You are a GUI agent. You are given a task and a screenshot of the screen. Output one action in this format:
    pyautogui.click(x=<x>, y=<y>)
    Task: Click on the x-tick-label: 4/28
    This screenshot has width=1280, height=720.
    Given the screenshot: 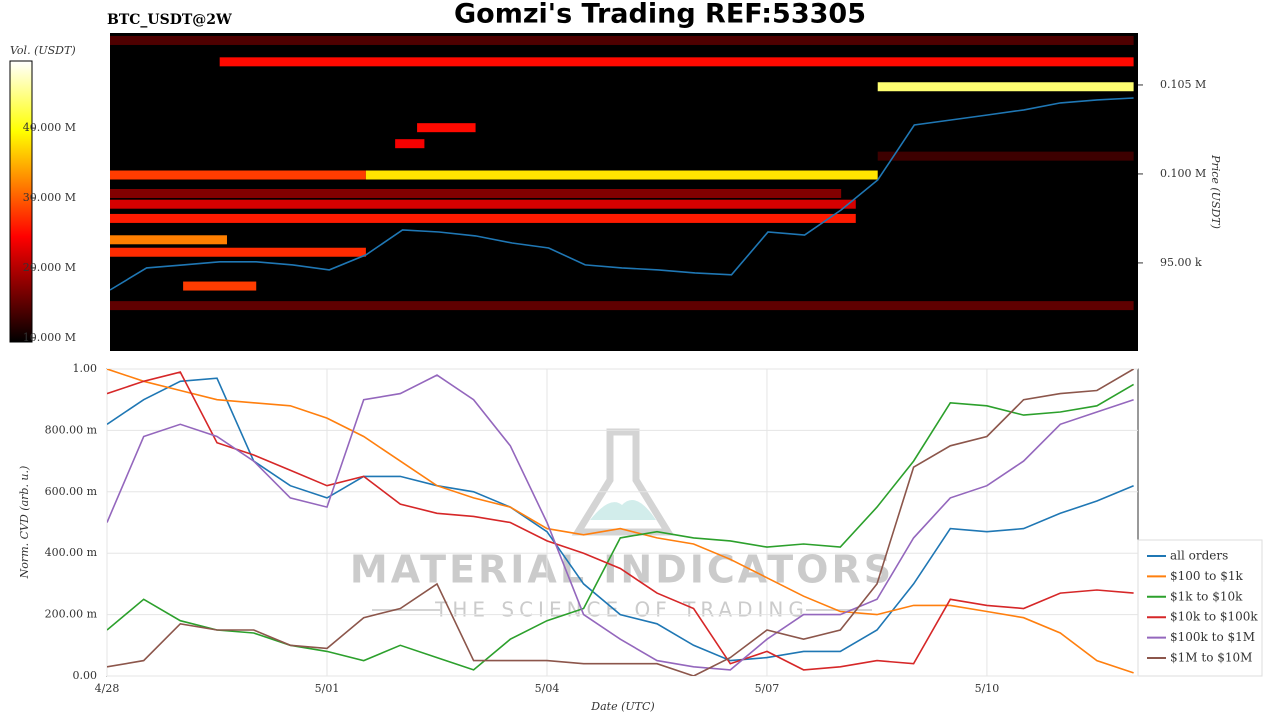 What is the action you would take?
    pyautogui.click(x=107, y=688)
    